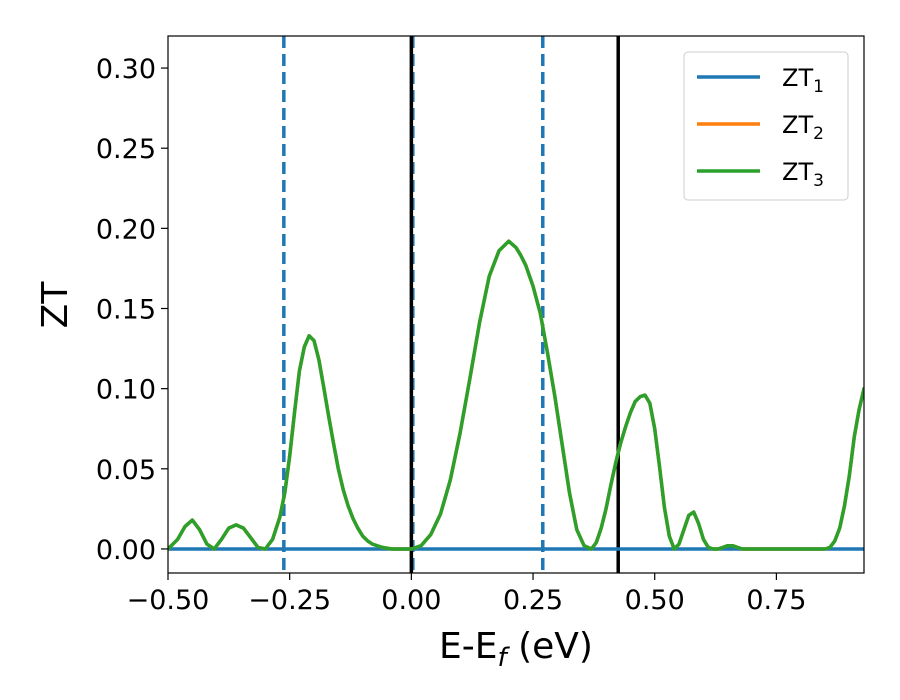  I want to click on legend-label-zt3: ZT3, so click(803, 174).